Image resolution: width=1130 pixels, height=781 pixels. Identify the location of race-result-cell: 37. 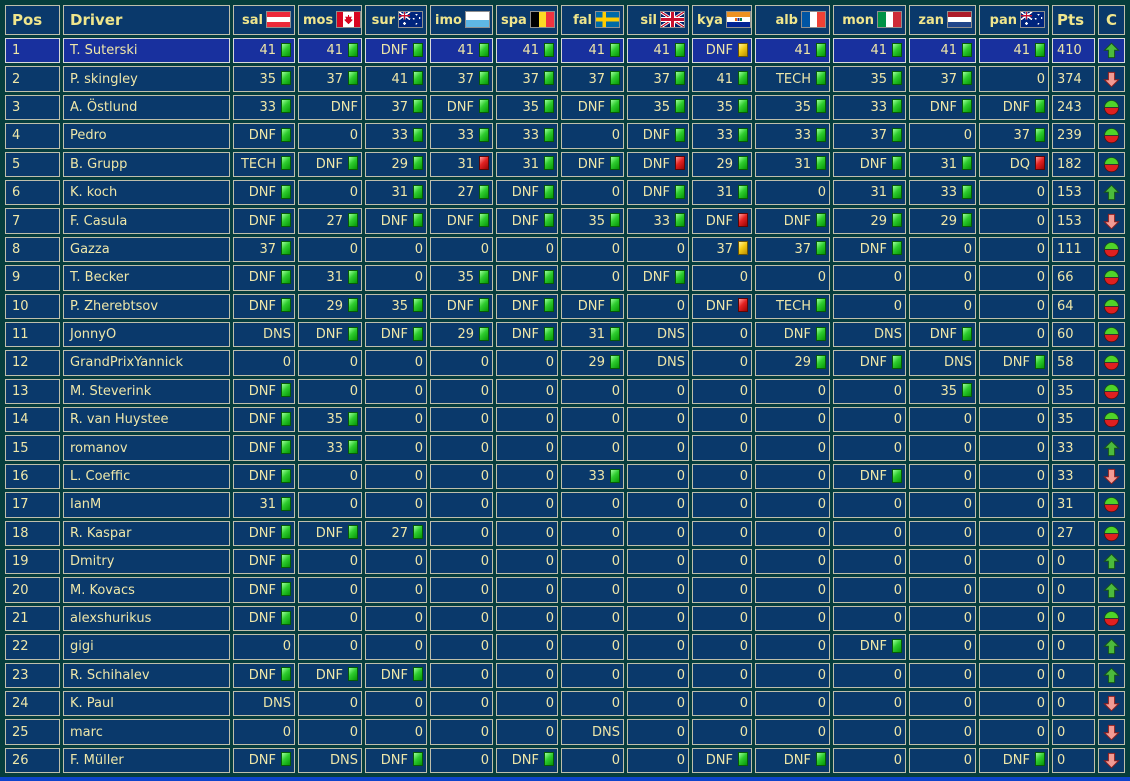
(461, 79).